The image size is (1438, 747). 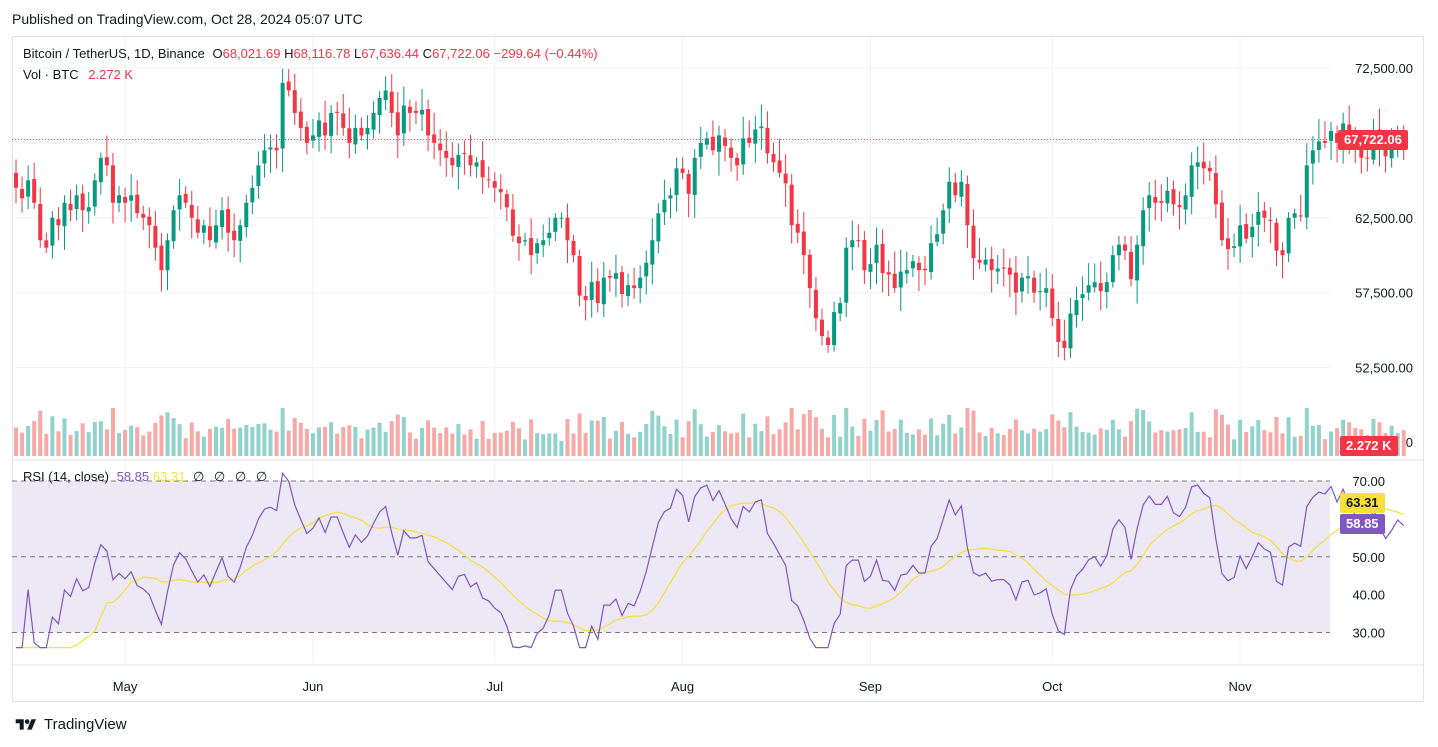 I want to click on rsi-extra-2: ∅, so click(x=219, y=476).